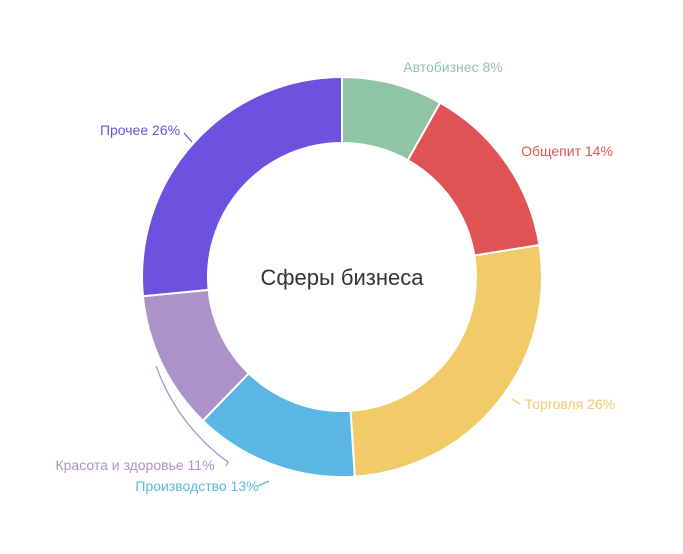 The height and width of the screenshot is (554, 683). What do you see at coordinates (134, 465) in the screenshot?
I see `slice-label-5: Красота и здоровье 11%` at bounding box center [134, 465].